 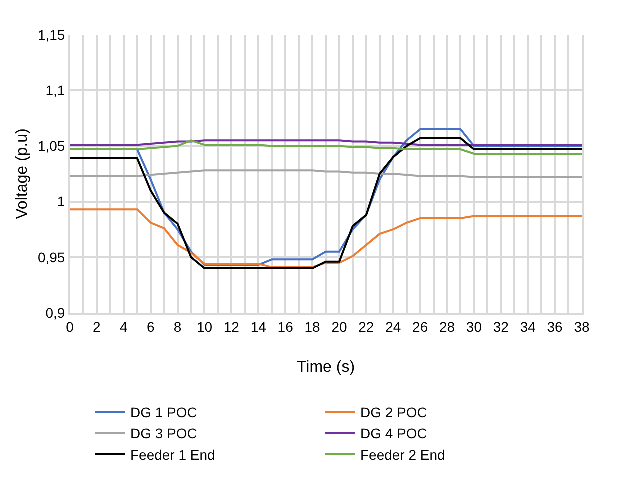 I want to click on y-tick-label: 1, so click(x=61, y=202).